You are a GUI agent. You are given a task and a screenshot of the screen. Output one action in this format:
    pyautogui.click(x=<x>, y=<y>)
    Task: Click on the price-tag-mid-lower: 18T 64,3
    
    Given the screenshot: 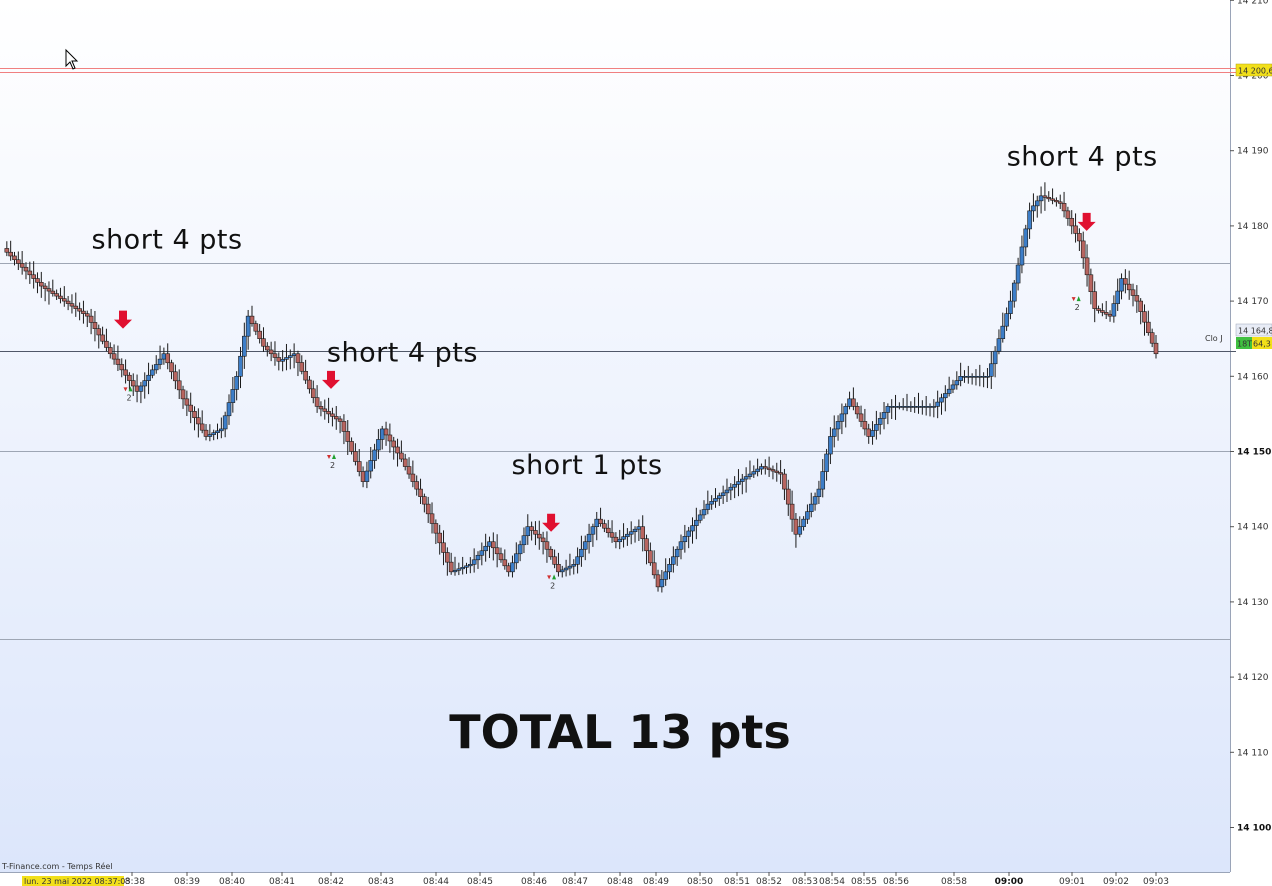 What is the action you would take?
    pyautogui.click(x=1254, y=343)
    